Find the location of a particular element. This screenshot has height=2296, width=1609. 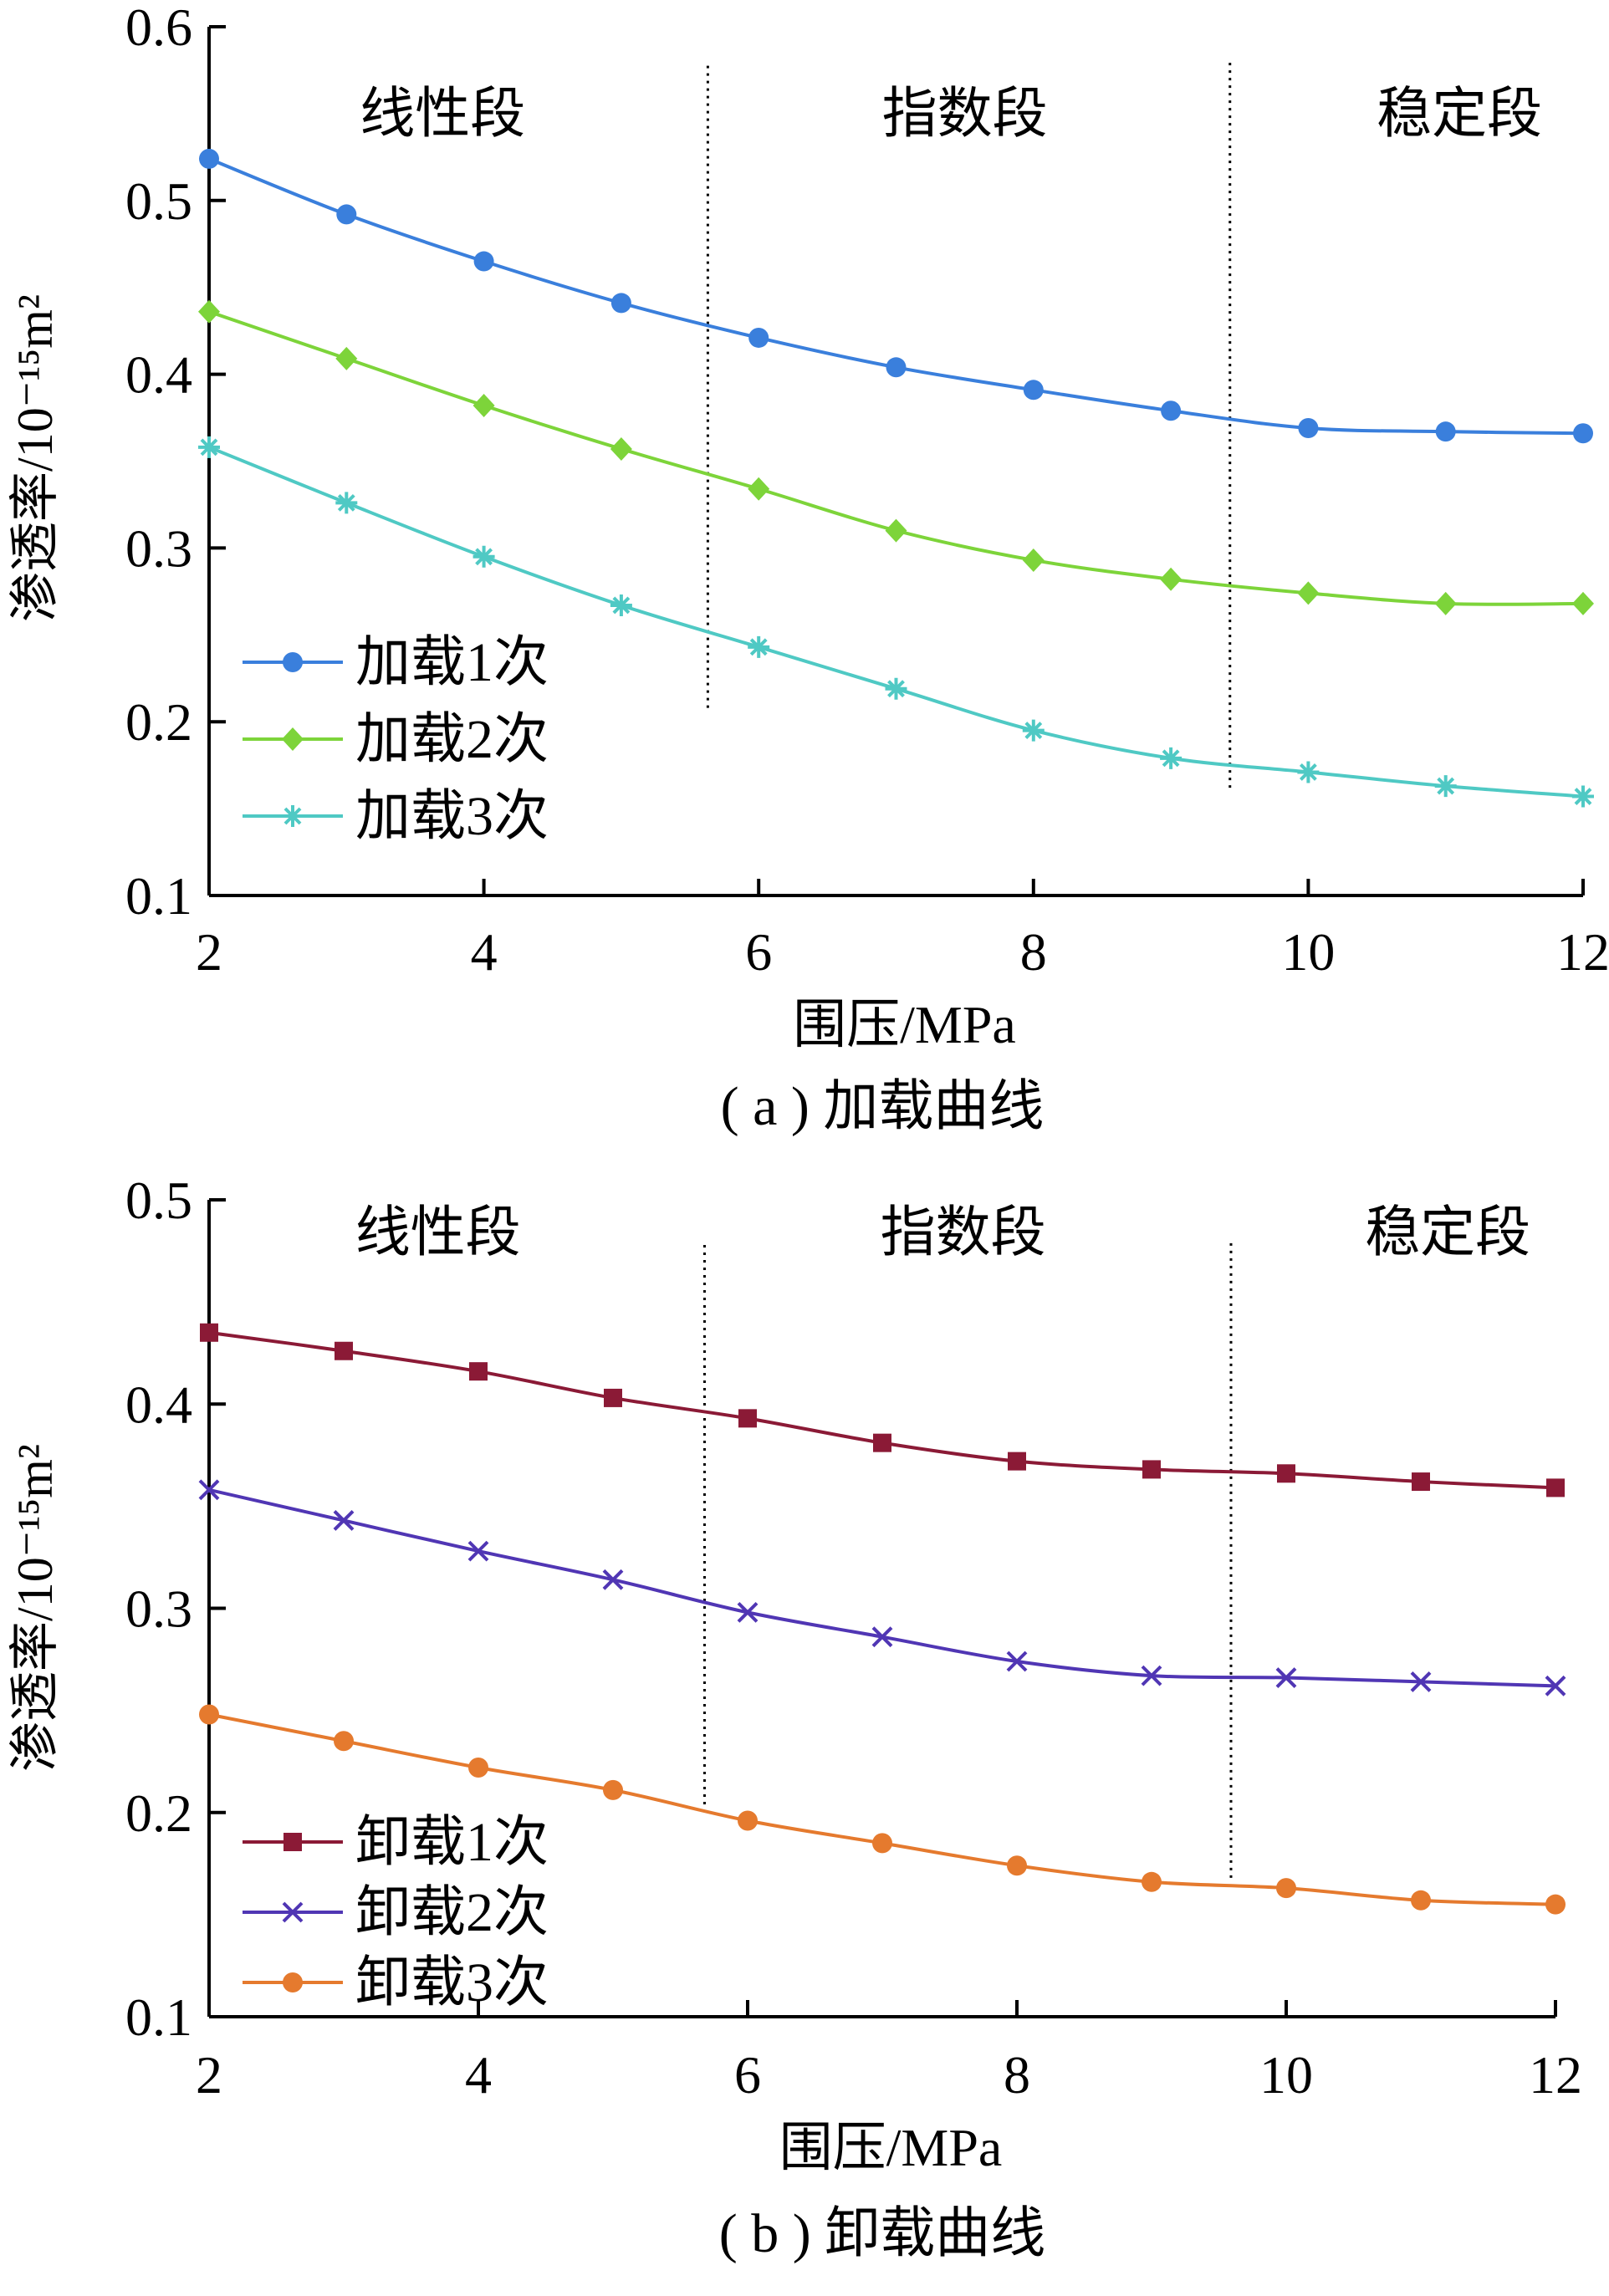

legend-label: 加载1次 is located at coordinates (452, 662).